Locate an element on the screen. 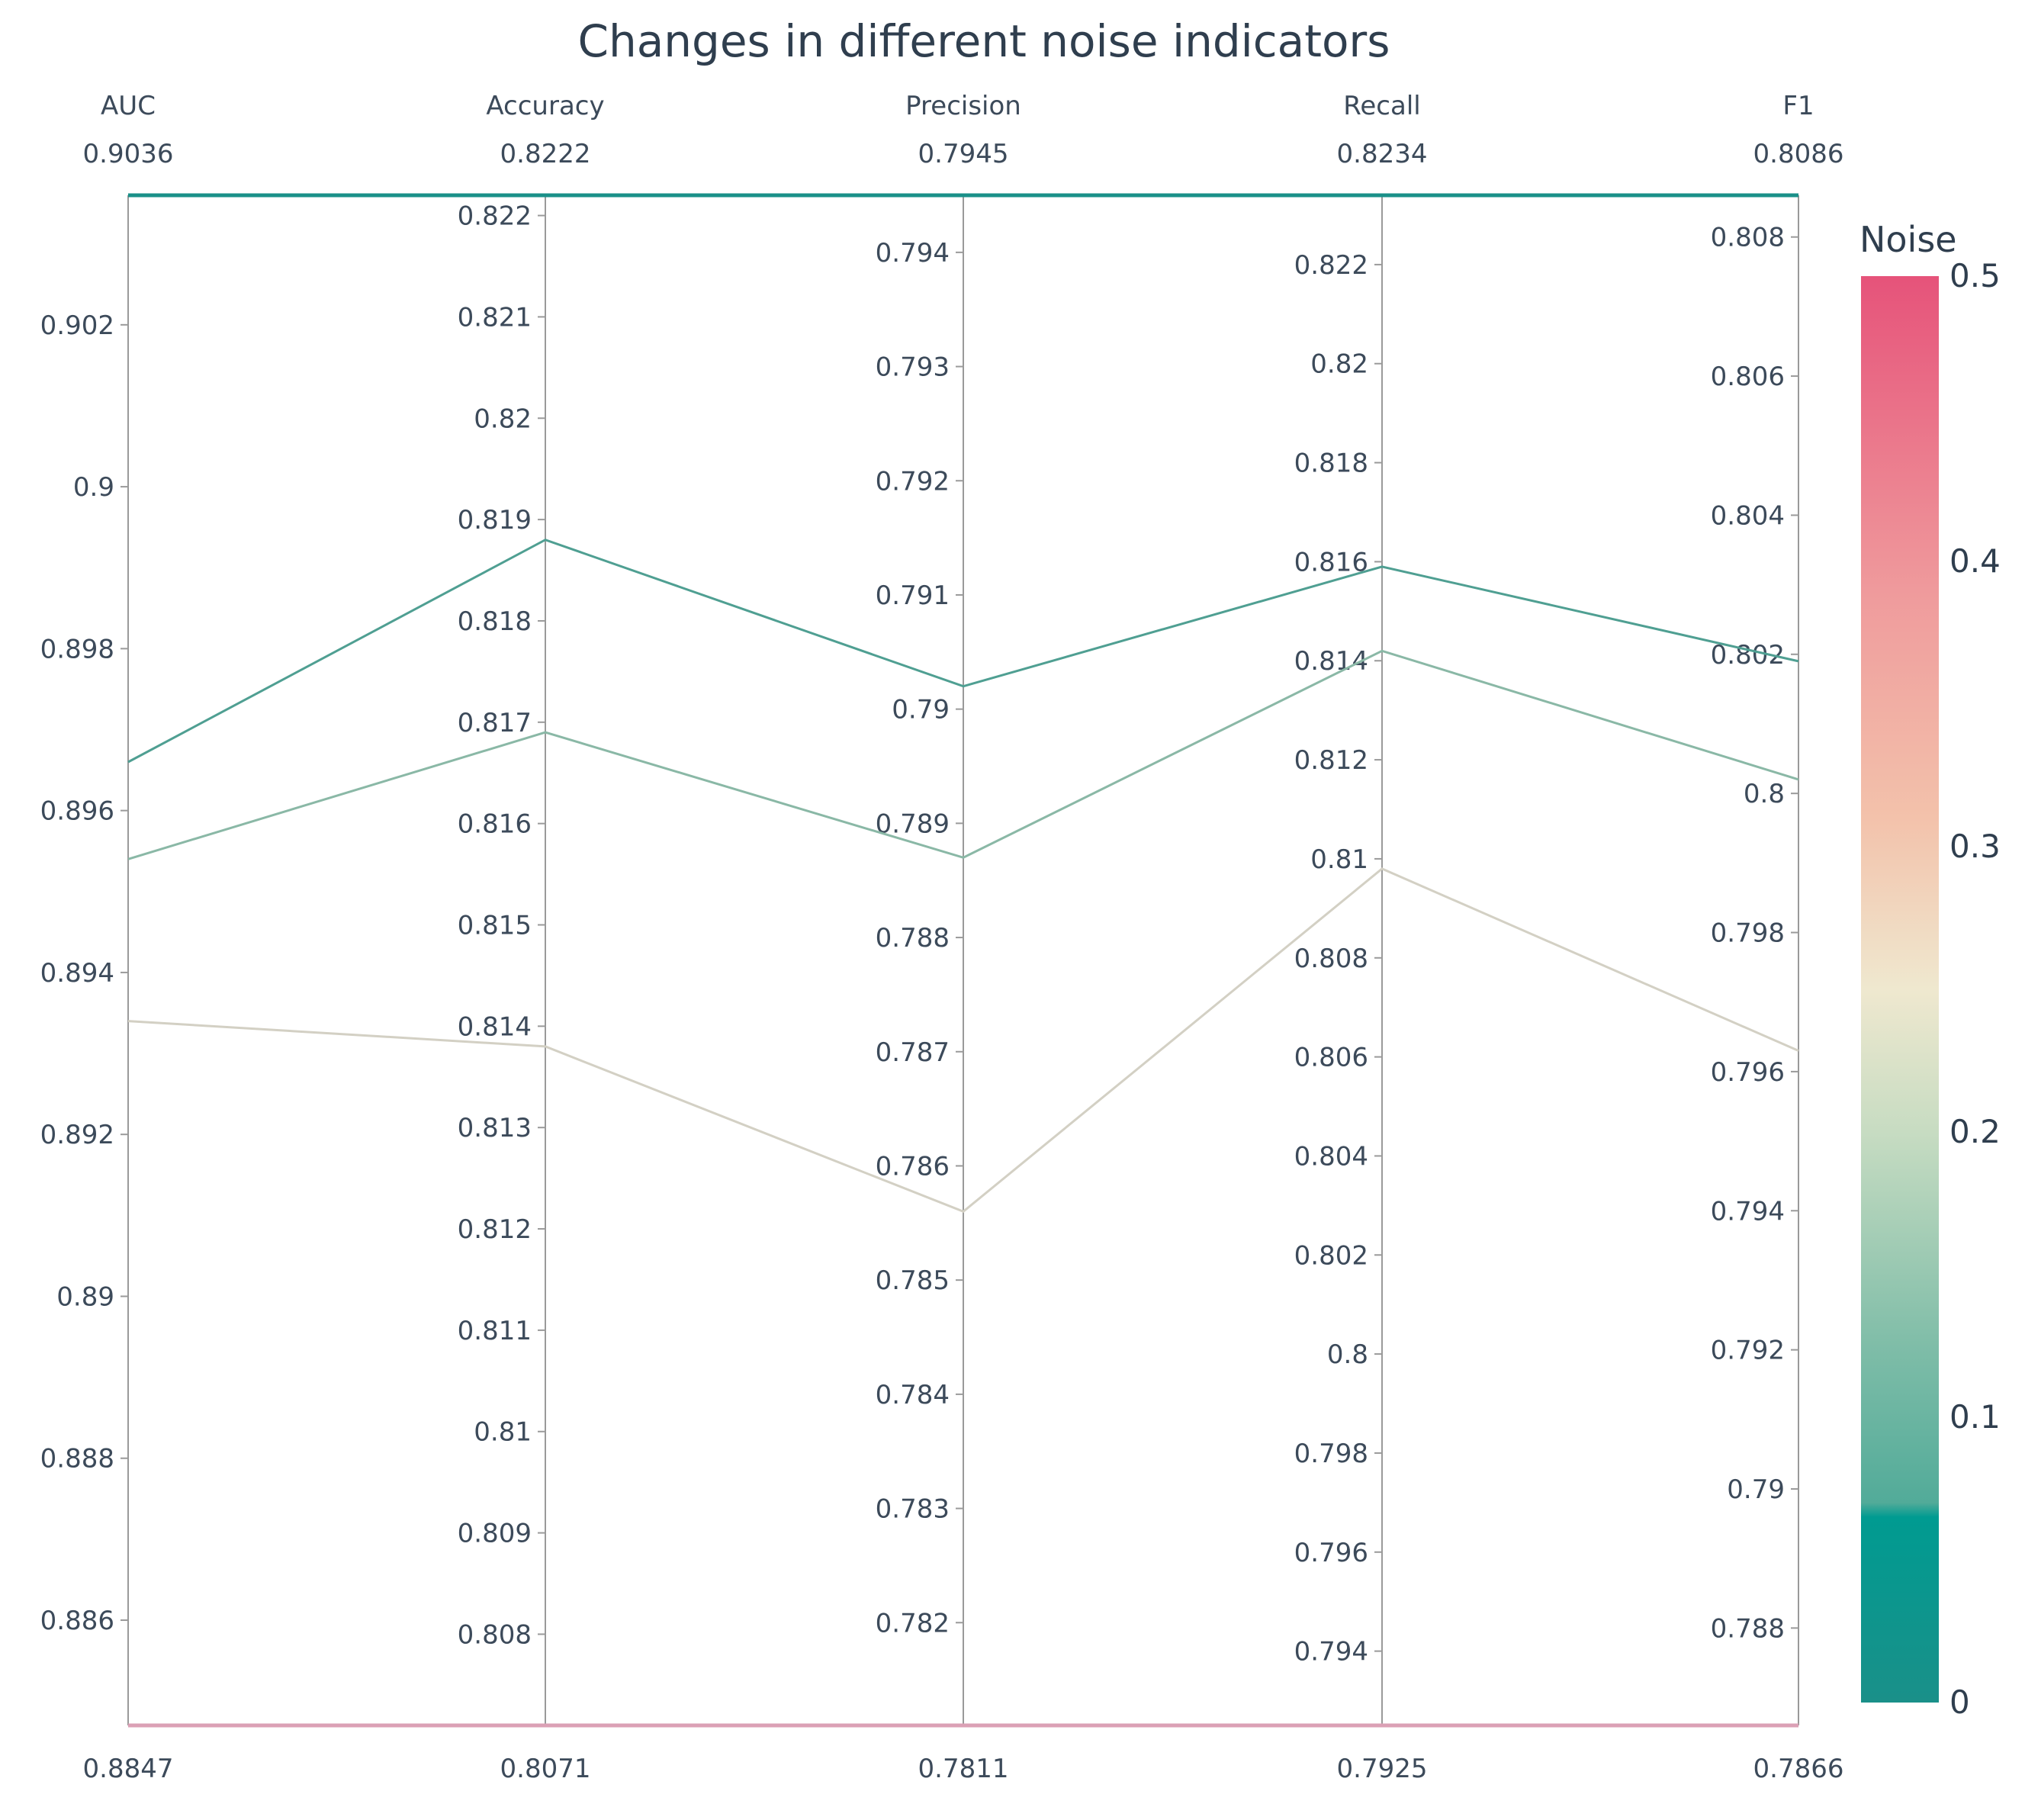  colorbar-tick-label: 0 is located at coordinates (1959, 1702).